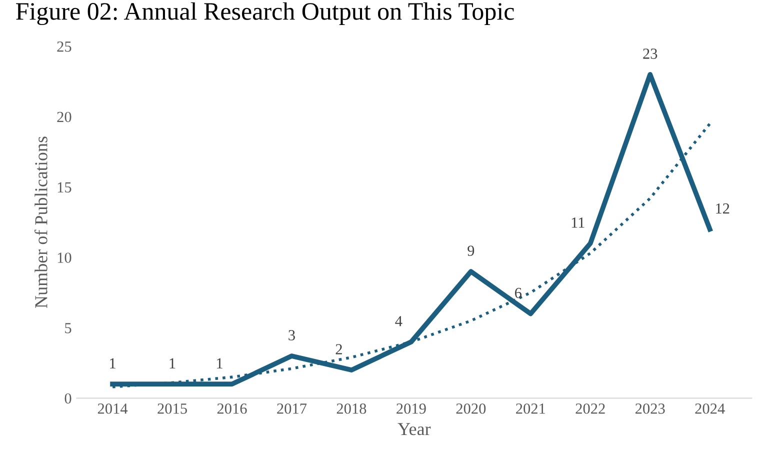 The height and width of the screenshot is (463, 767). Describe the element at coordinates (339, 349) in the screenshot. I see `data-label: 2` at that location.